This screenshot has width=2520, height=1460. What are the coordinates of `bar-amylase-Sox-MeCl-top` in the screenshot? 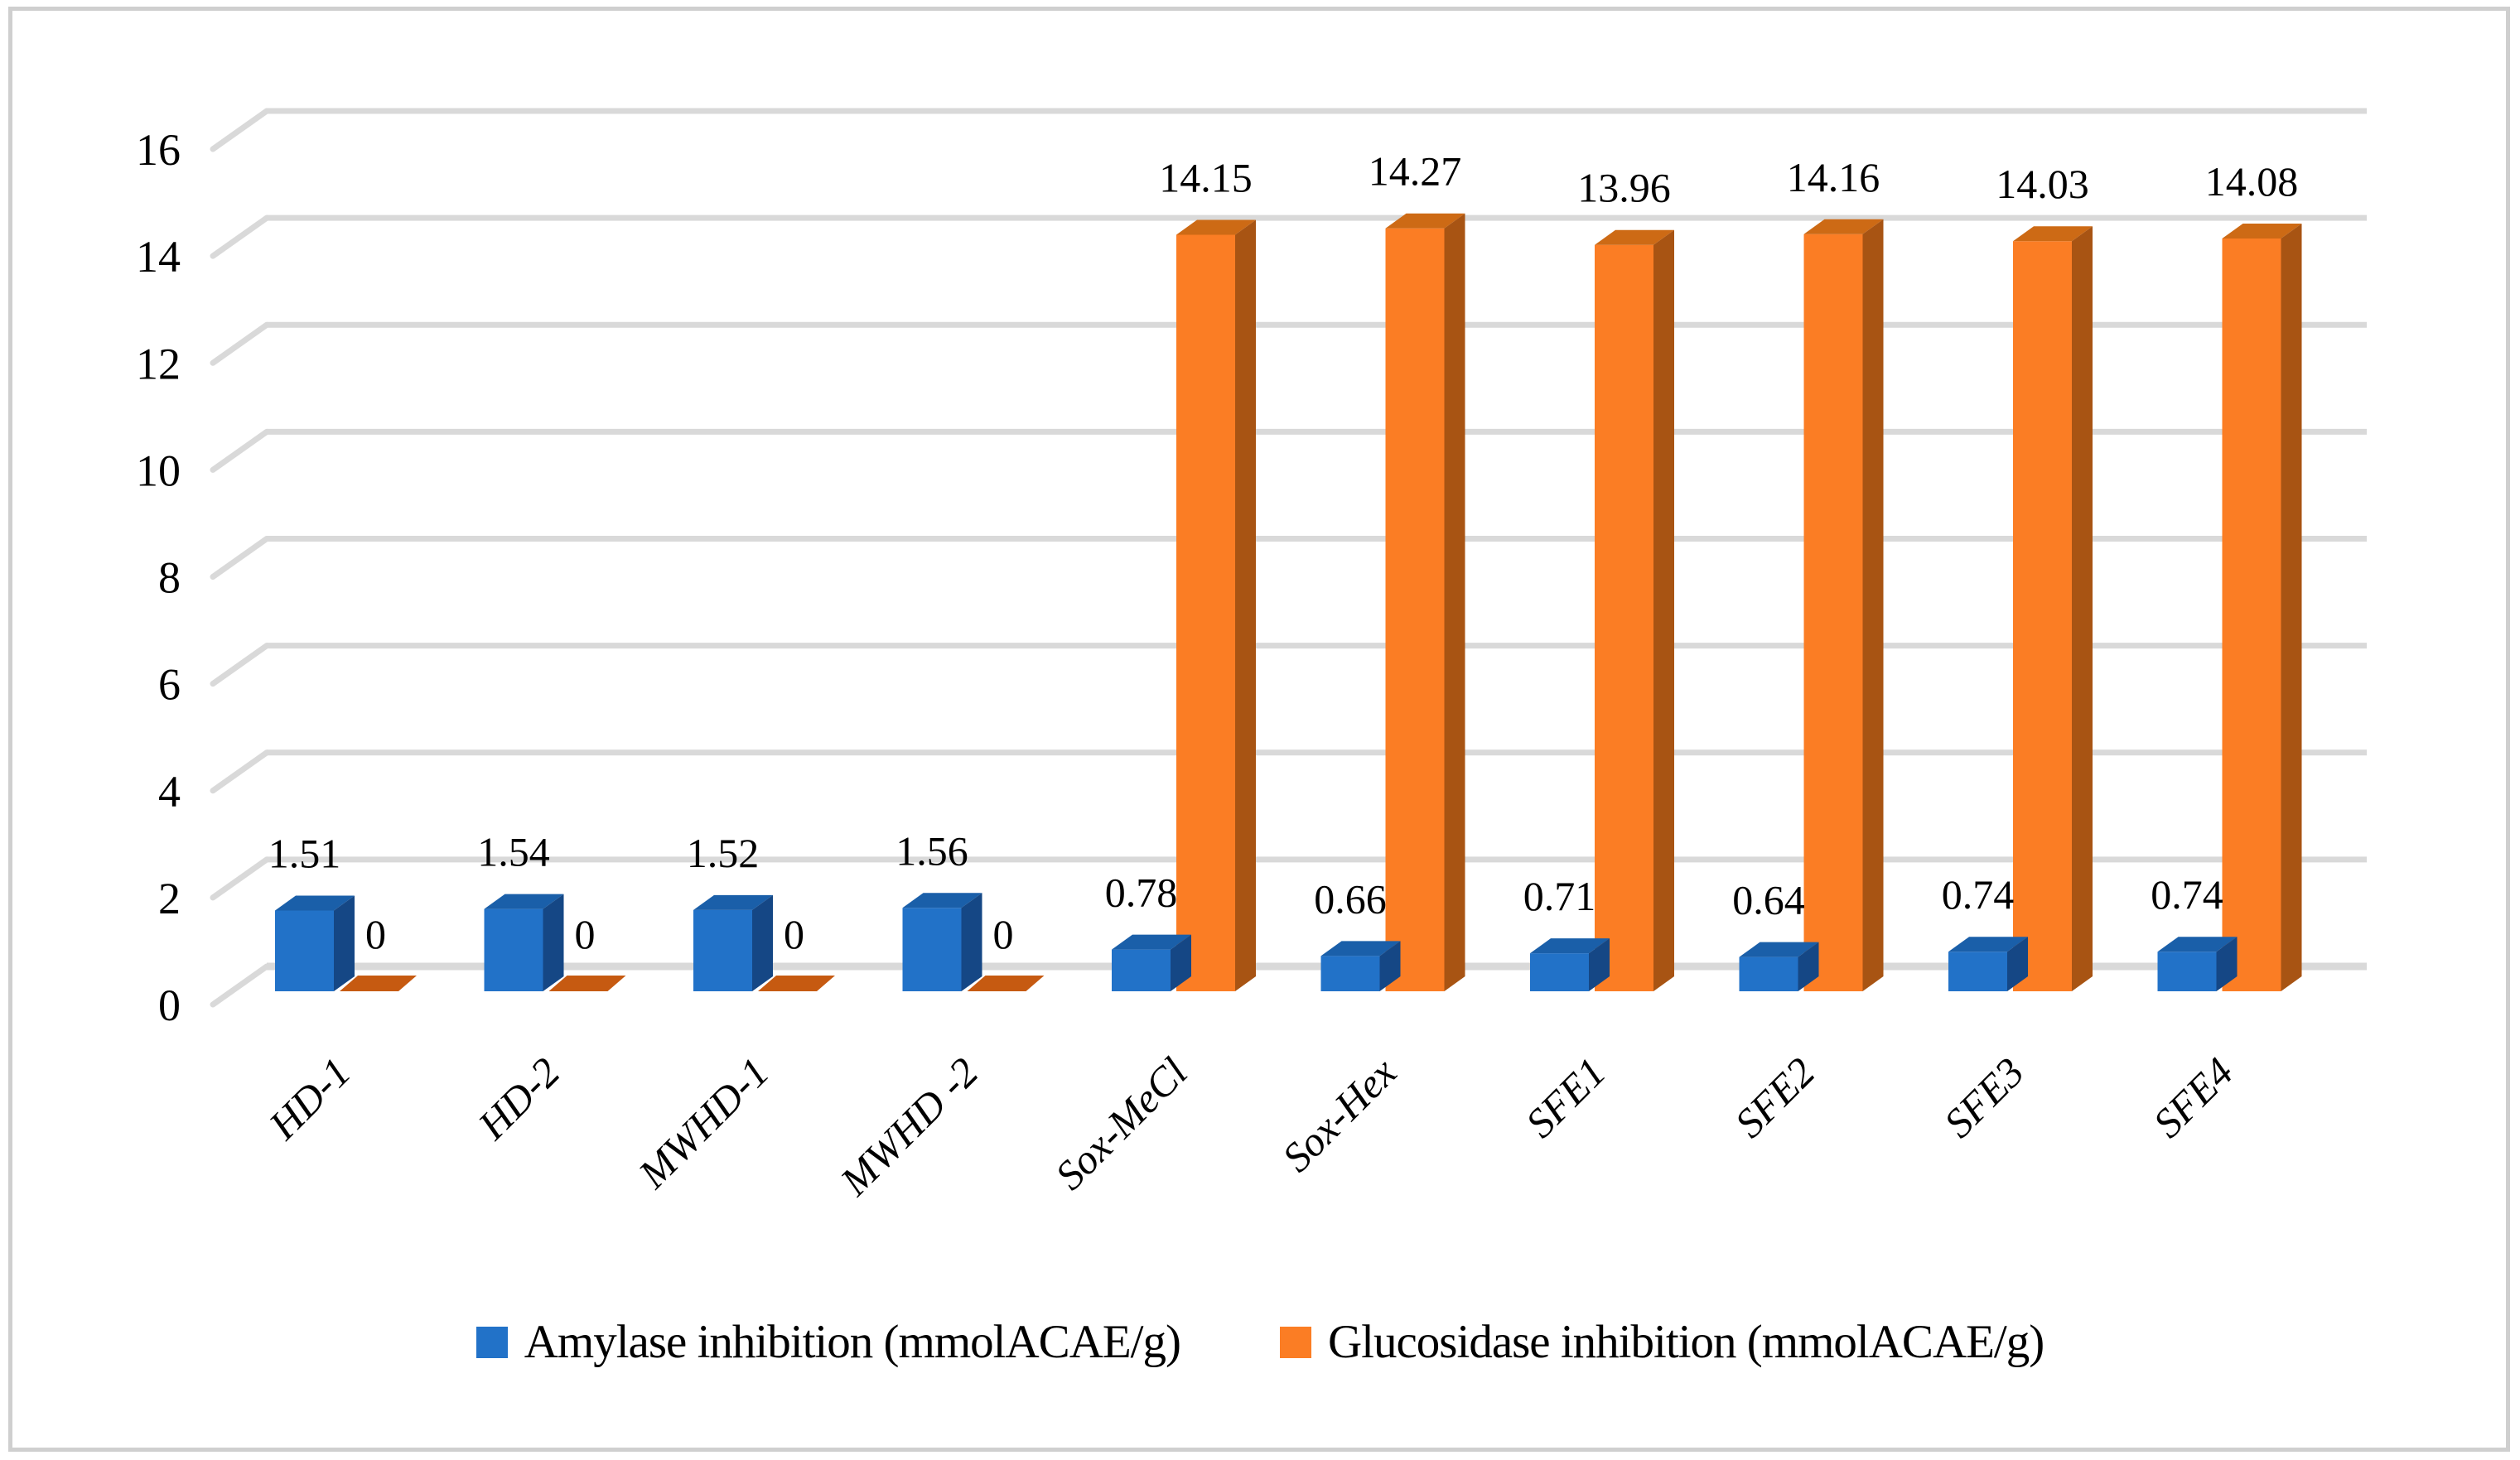 It's located at (1151, 942).